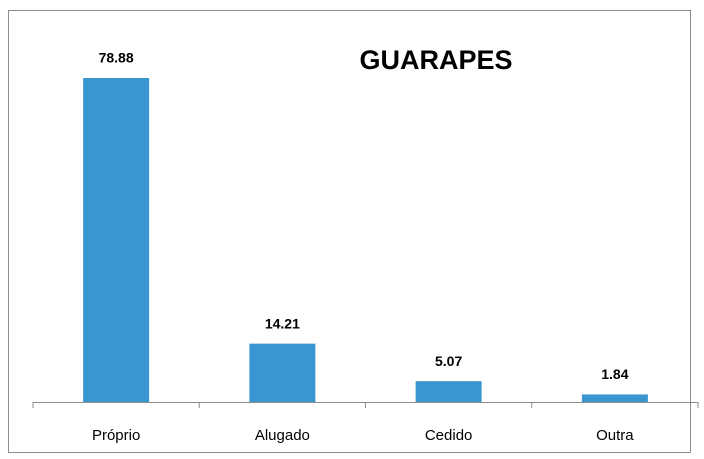 The width and height of the screenshot is (704, 459). Describe the element at coordinates (435, 60) in the screenshot. I see `chart-title: GUARAPES` at that location.